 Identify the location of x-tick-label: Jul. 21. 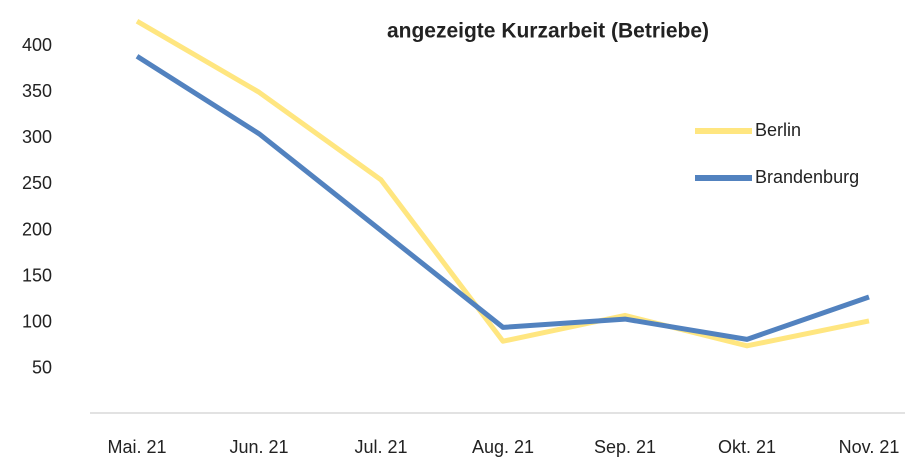
(380, 447).